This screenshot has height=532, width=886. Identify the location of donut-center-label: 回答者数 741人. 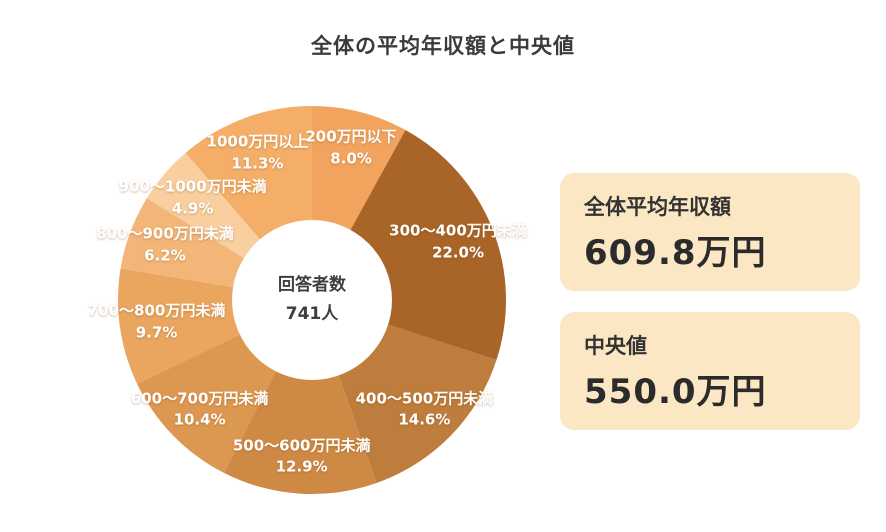
(312, 300).